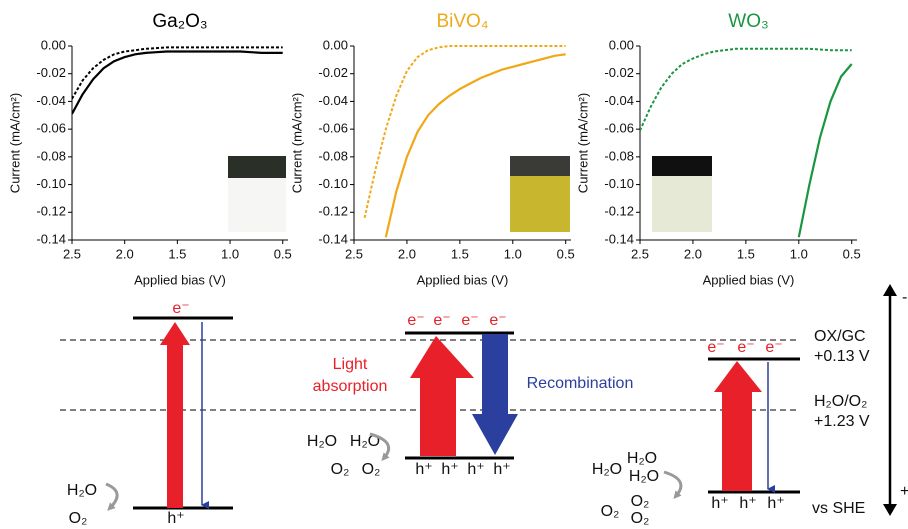 This screenshot has height=529, width=908. What do you see at coordinates (842, 356) in the screenshot?
I see `level-potential: +0.13 V` at bounding box center [842, 356].